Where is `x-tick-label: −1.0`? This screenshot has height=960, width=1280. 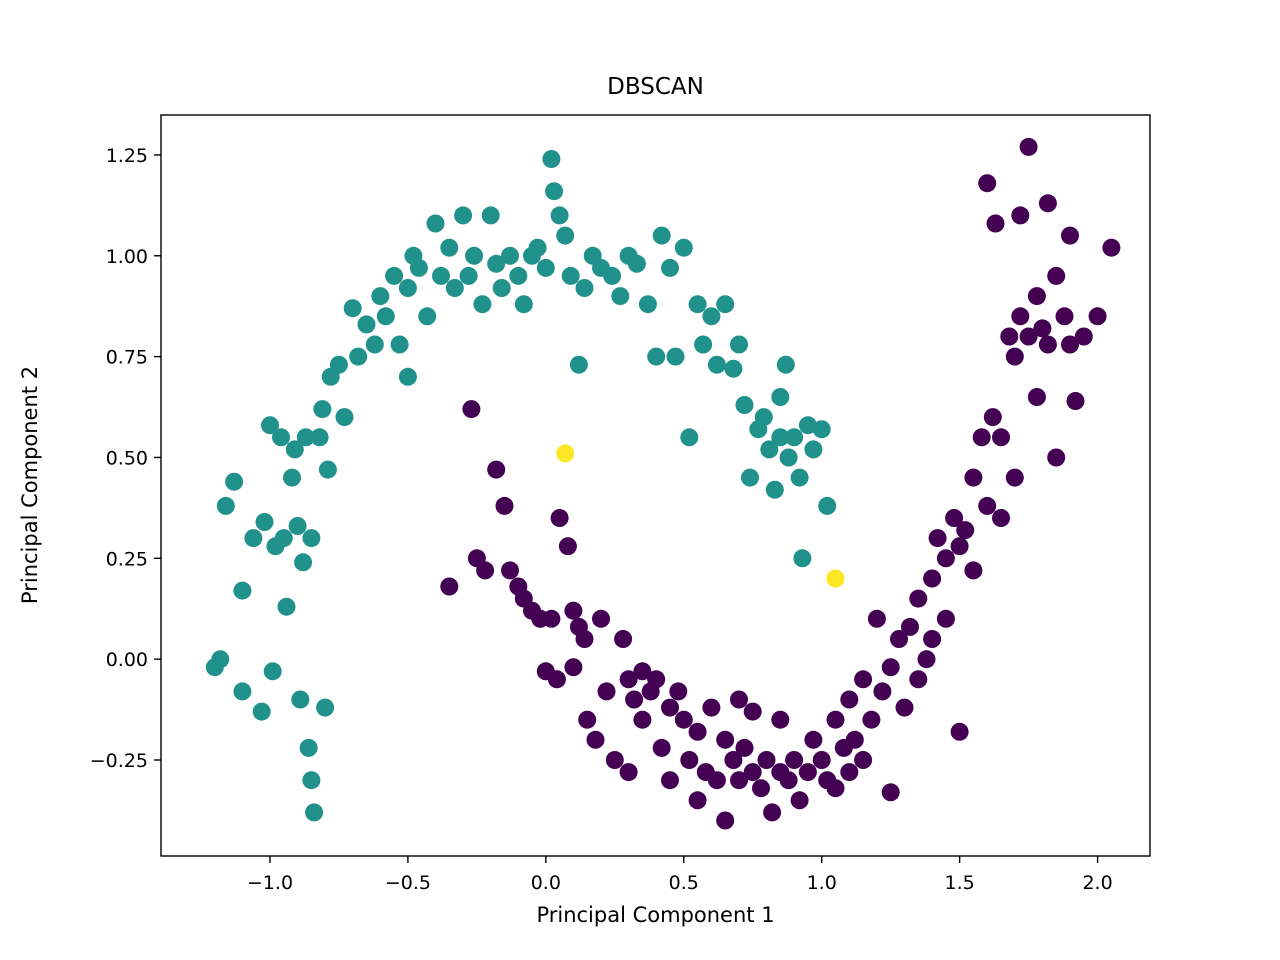 x-tick-label: −1.0 is located at coordinates (270, 883).